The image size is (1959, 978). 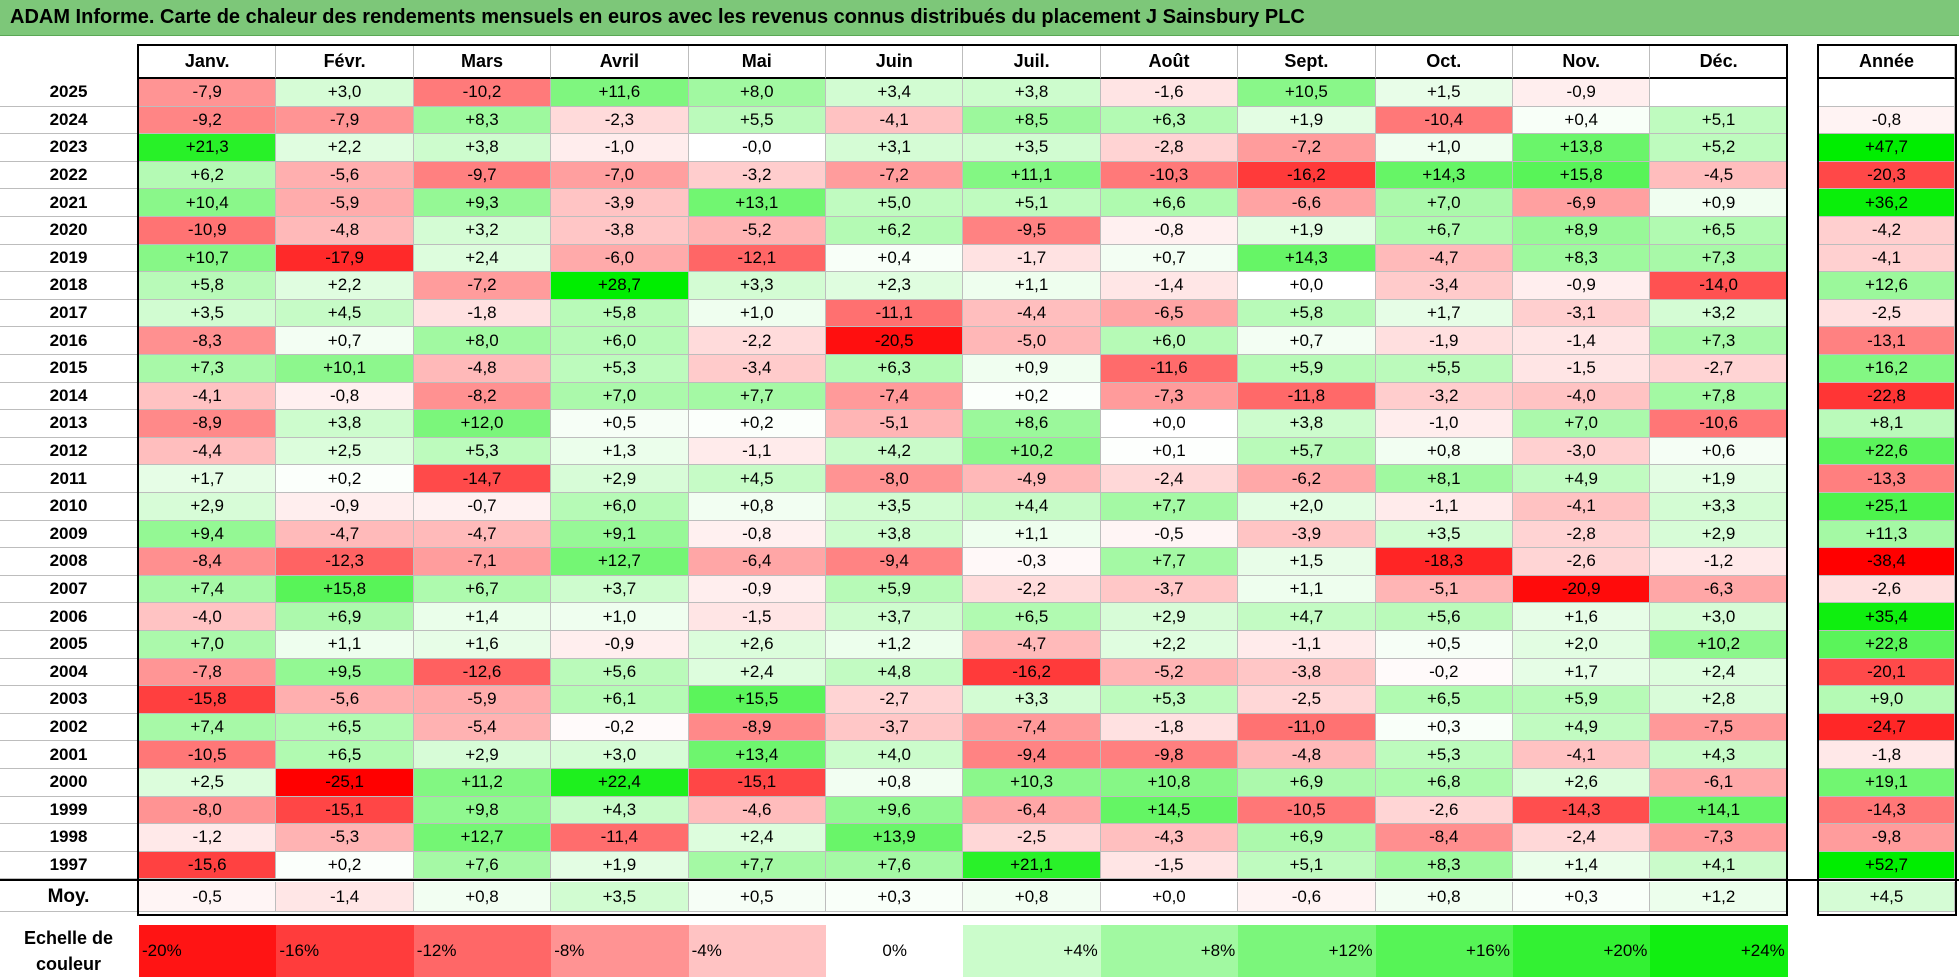 What do you see at coordinates (1887, 534) in the screenshot?
I see `year-total-cell: +11,3` at bounding box center [1887, 534].